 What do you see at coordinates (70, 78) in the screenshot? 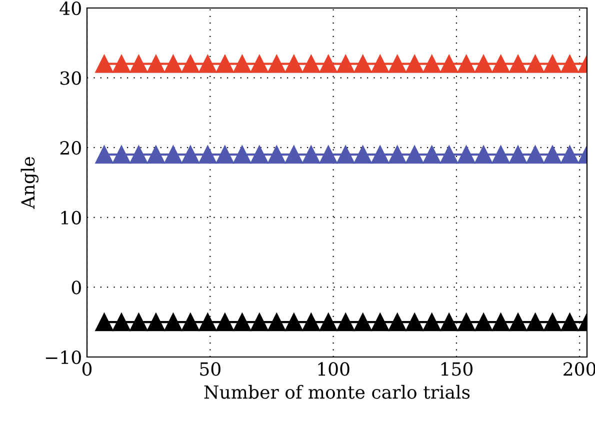
I see `y-tick-label: 30` at bounding box center [70, 78].